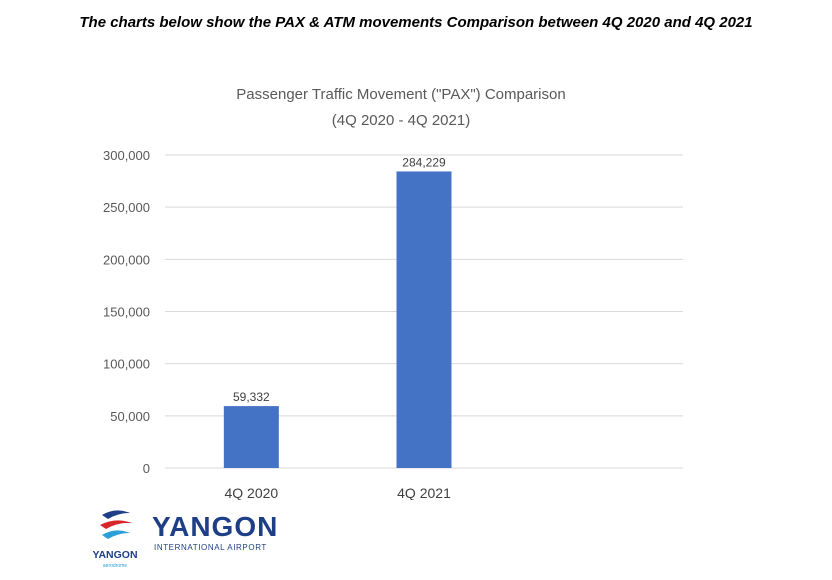 The height and width of the screenshot is (580, 832). What do you see at coordinates (115, 555) in the screenshot?
I see `logo-small-wordmark: YANGON` at bounding box center [115, 555].